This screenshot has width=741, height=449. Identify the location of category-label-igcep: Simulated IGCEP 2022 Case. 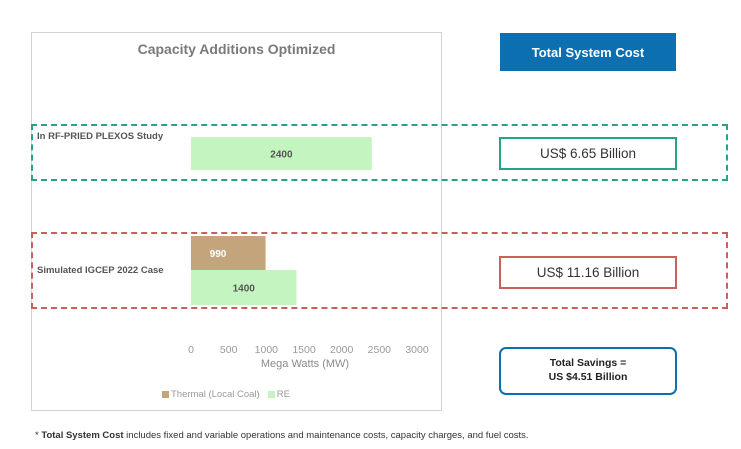
(100, 270).